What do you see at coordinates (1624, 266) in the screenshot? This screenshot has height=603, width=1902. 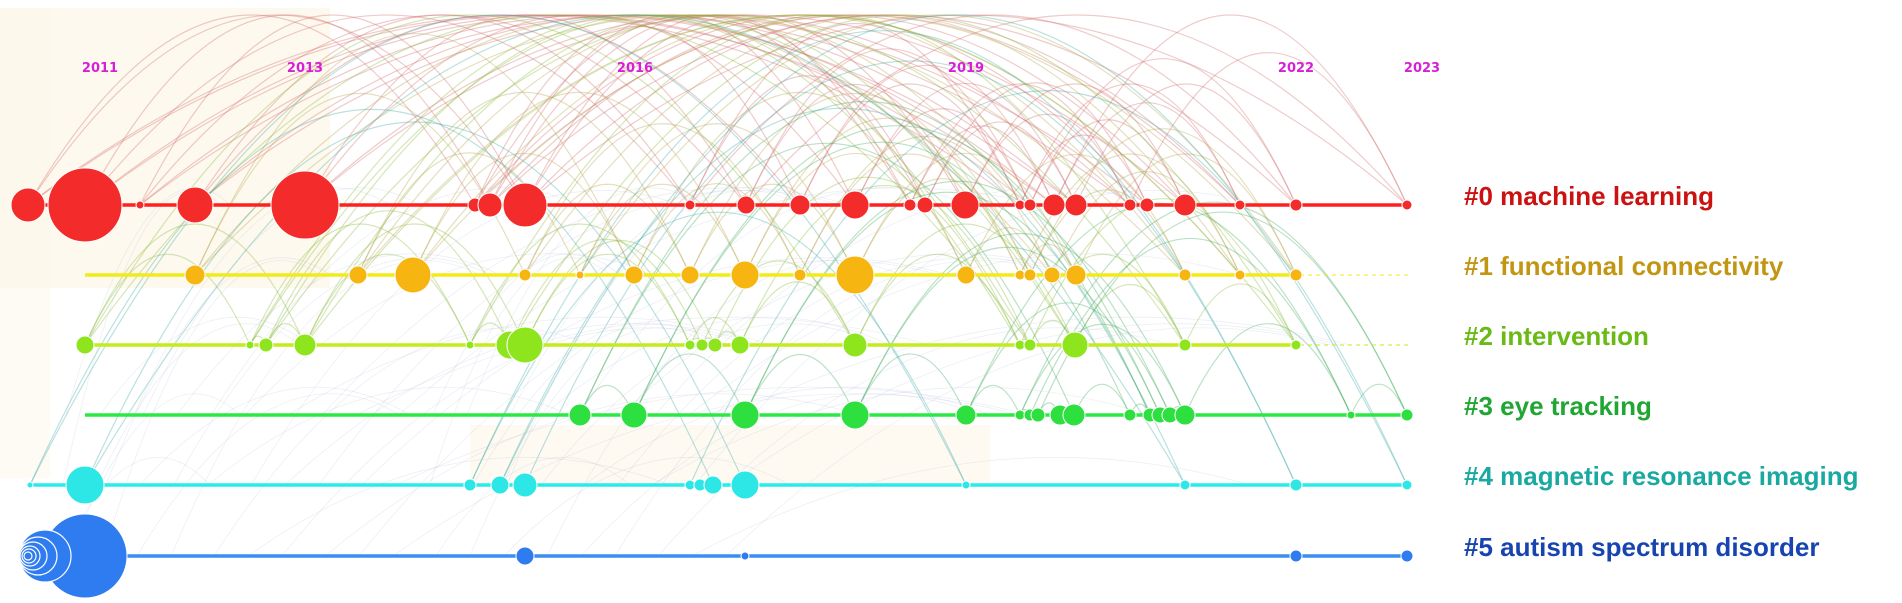 I see `cluster-label-functional-connectivity: #1 functional connectivity` at bounding box center [1624, 266].